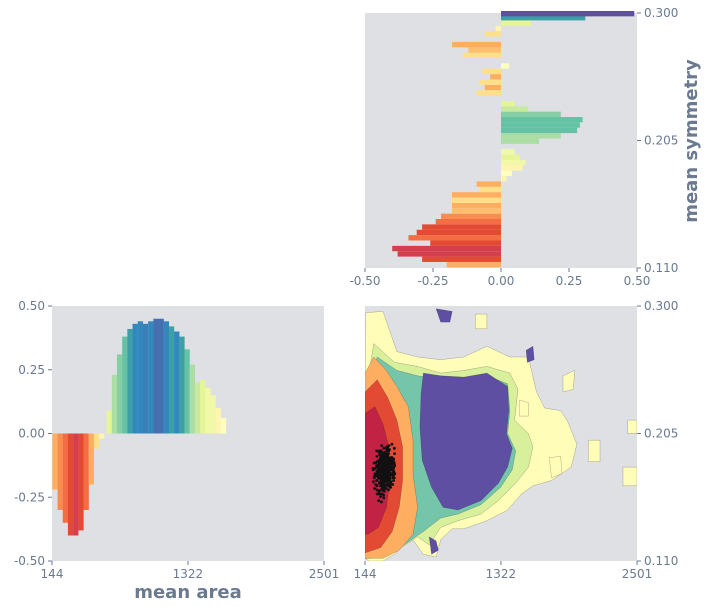 The image size is (708, 610). Describe the element at coordinates (501, 574) in the screenshot. I see `x-tick-label: 1322` at that location.